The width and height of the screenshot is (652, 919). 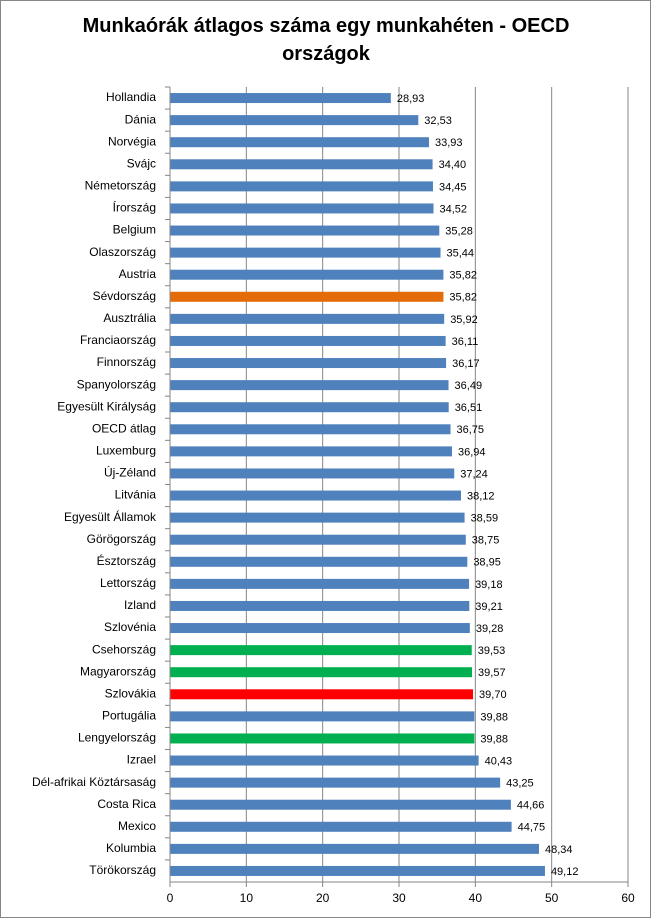 What do you see at coordinates (487, 563) in the screenshot?
I see `value-label: 38,95` at bounding box center [487, 563].